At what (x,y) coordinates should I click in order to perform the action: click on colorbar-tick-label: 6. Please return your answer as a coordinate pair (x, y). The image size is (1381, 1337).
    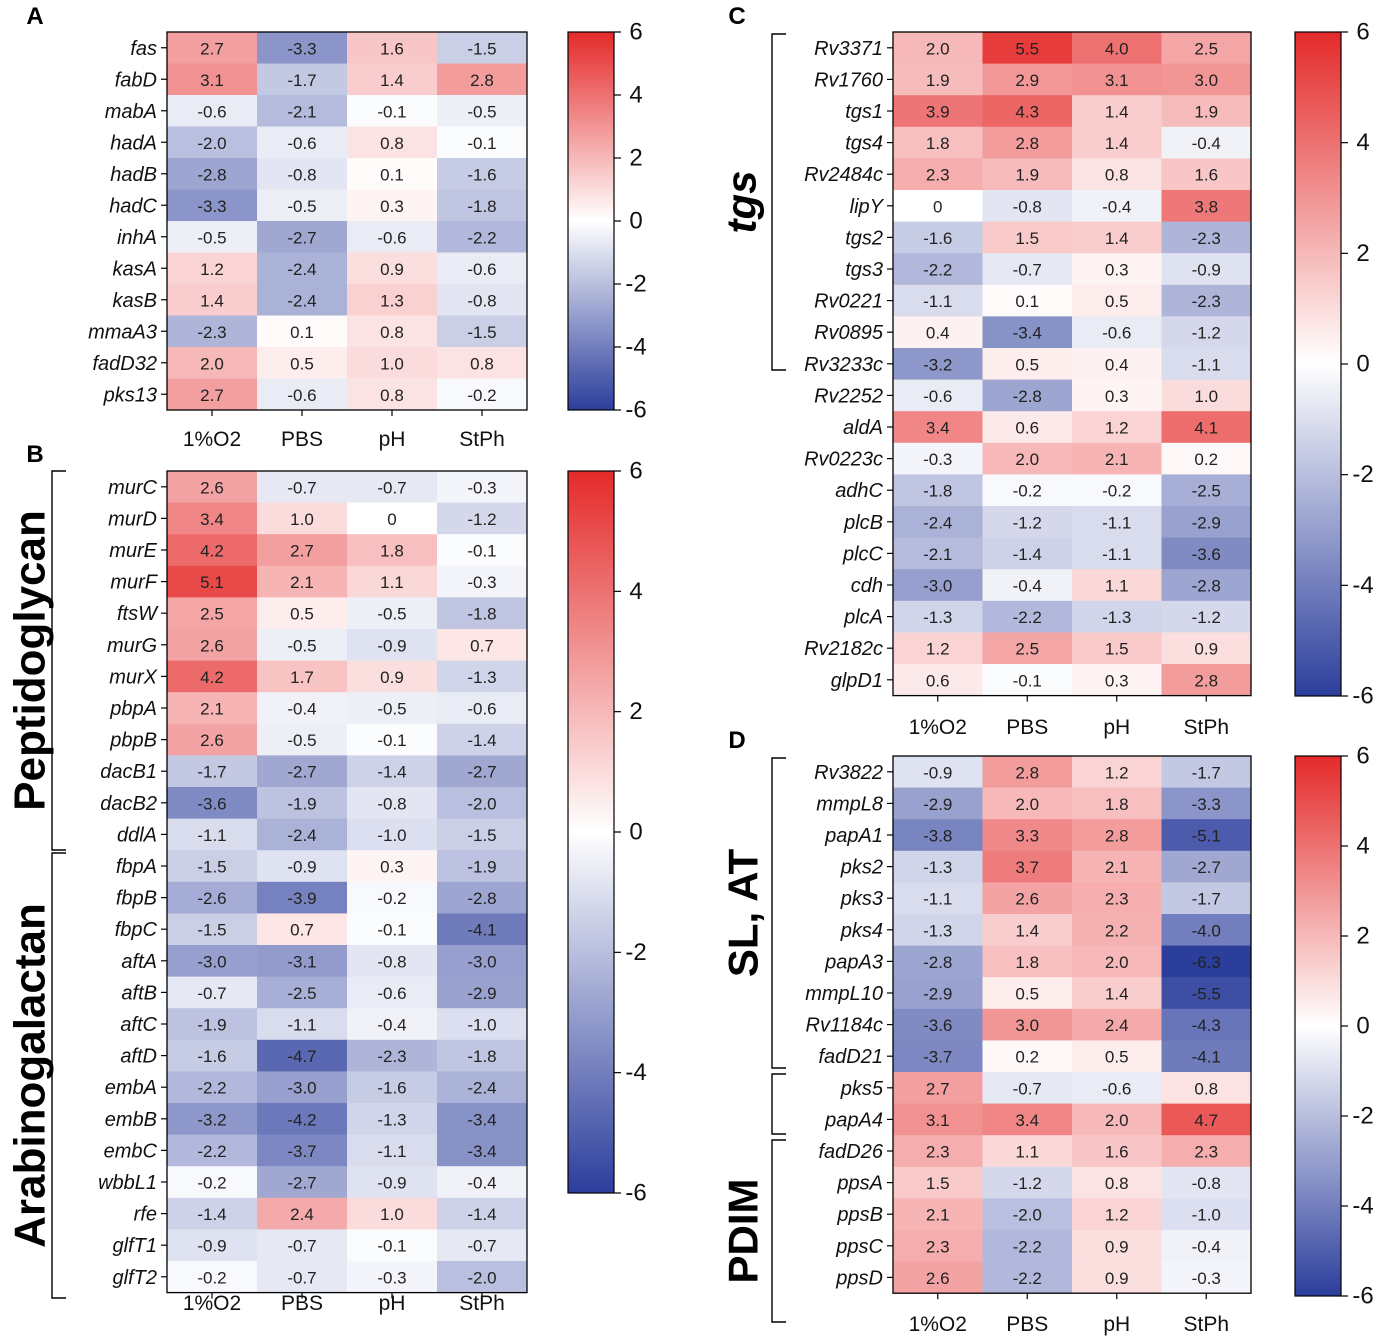
    Looking at the image, I should click on (1362, 32).